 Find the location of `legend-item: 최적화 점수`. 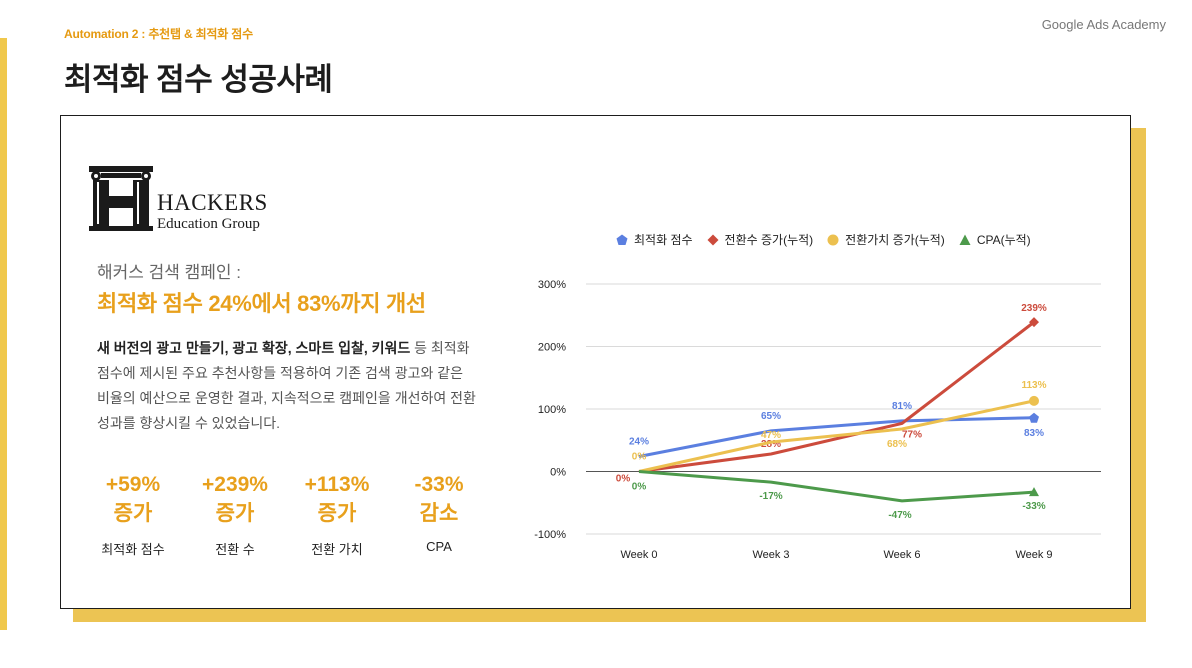

legend-item: 최적화 점수 is located at coordinates (654, 239).